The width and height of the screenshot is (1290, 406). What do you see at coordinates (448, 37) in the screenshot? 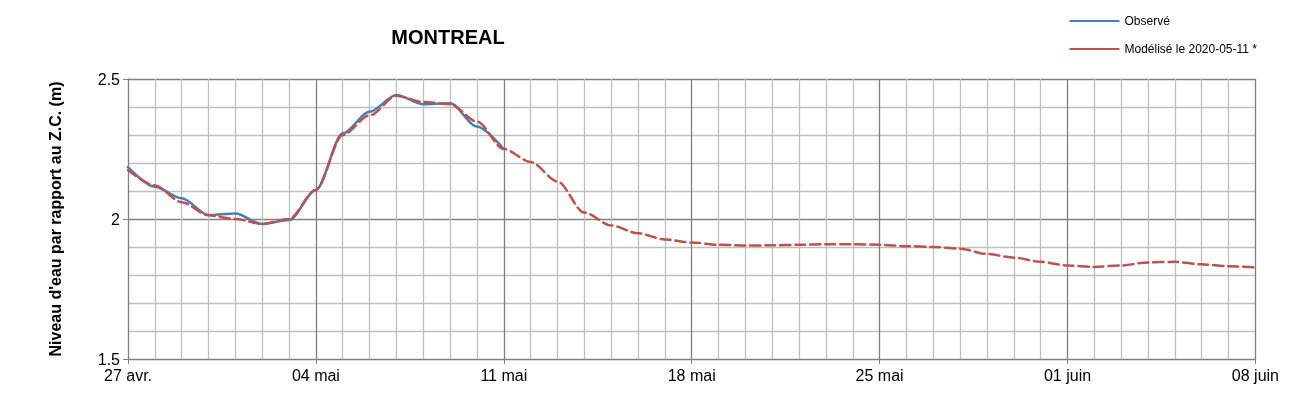
I see `chart-title: MONTREAL` at bounding box center [448, 37].